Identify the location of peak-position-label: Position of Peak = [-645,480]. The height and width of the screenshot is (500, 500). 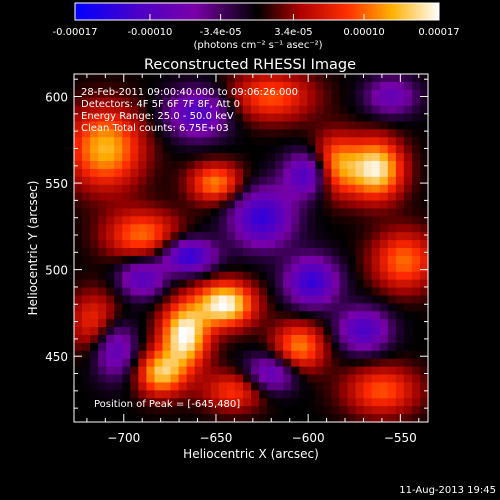
(167, 404).